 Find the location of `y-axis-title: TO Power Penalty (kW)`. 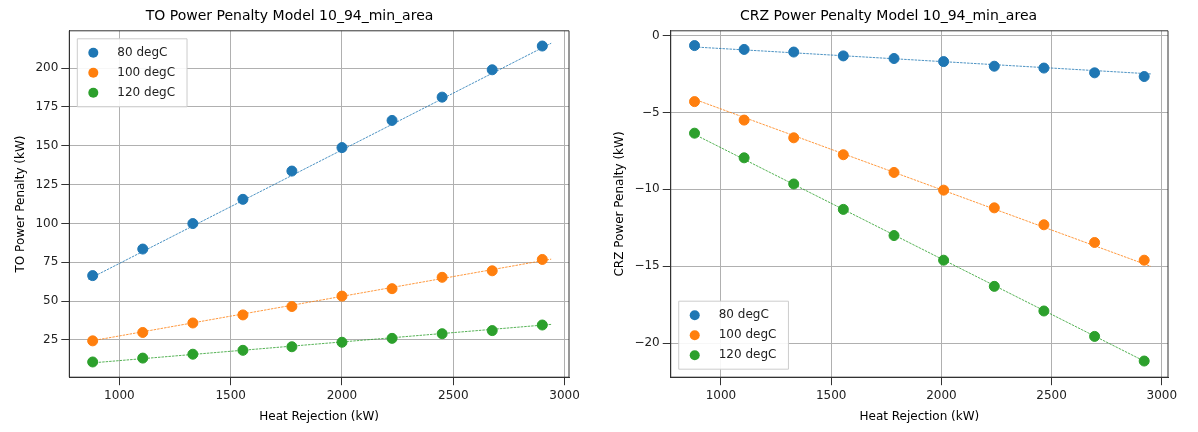

y-axis-title: TO Power Penalty (kW) is located at coordinates (20, 204).